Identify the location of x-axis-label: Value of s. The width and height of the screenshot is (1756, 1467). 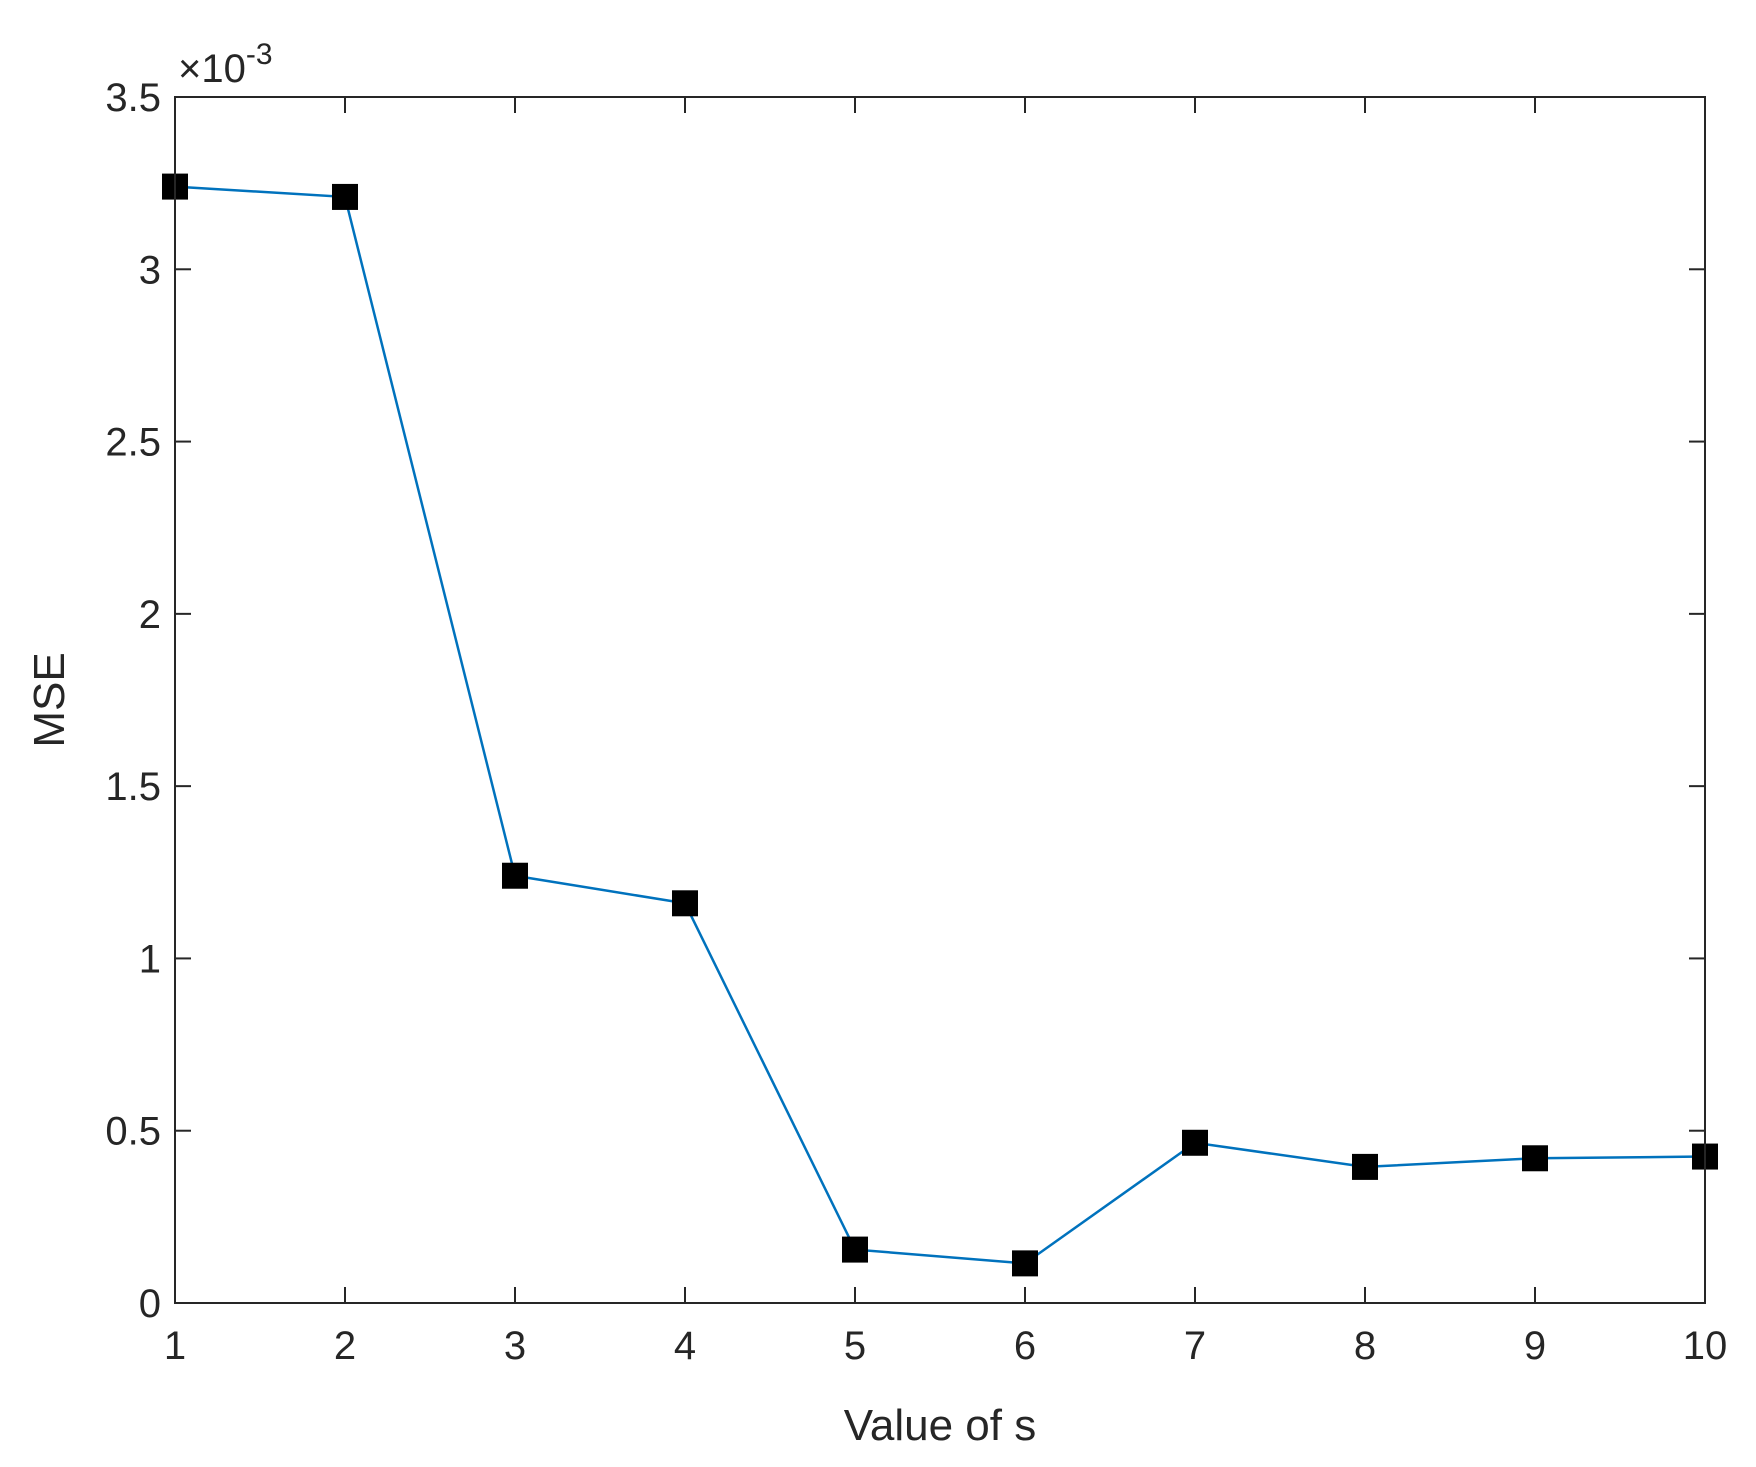
(940, 1425).